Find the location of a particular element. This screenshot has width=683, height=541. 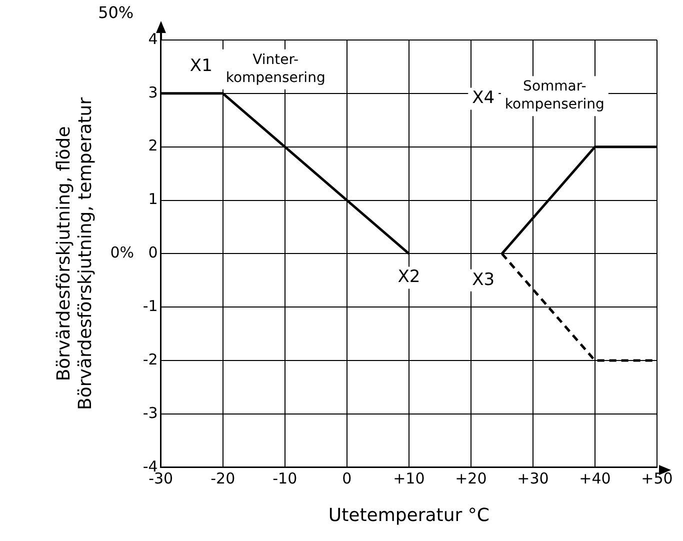

annotation: Sommar- kompensering is located at coordinates (554, 95).